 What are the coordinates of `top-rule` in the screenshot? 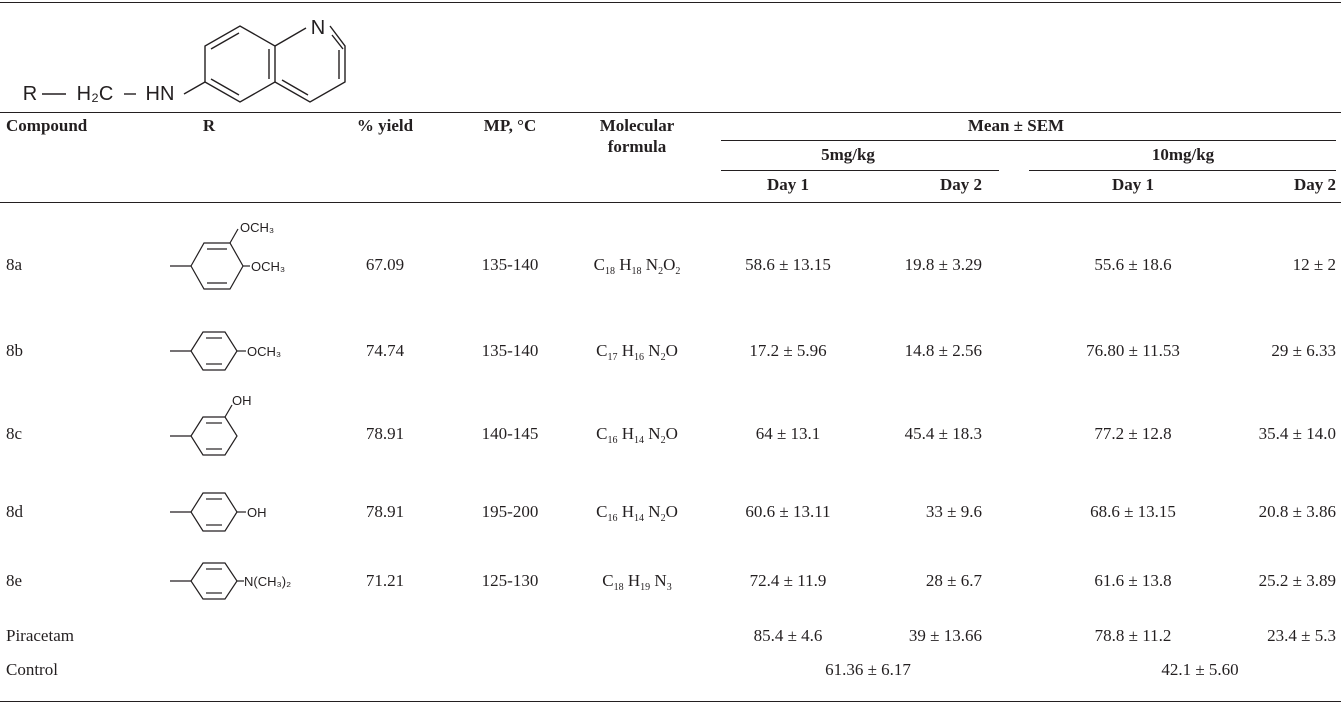 It's located at (670, 2).